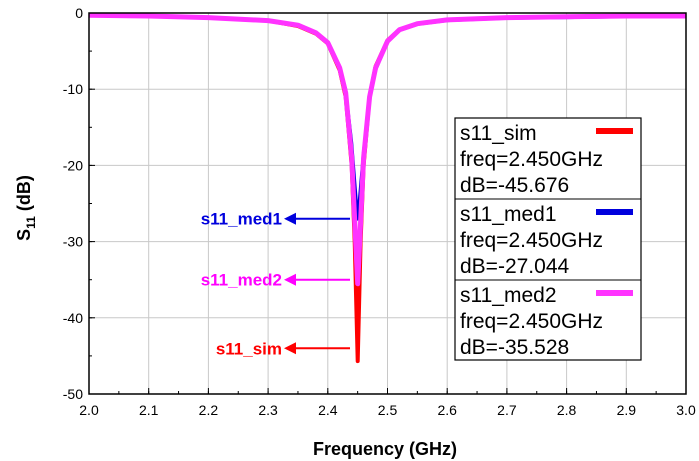  What do you see at coordinates (514, 347) in the screenshot?
I see `legend-med2-db: dB=-35.528` at bounding box center [514, 347].